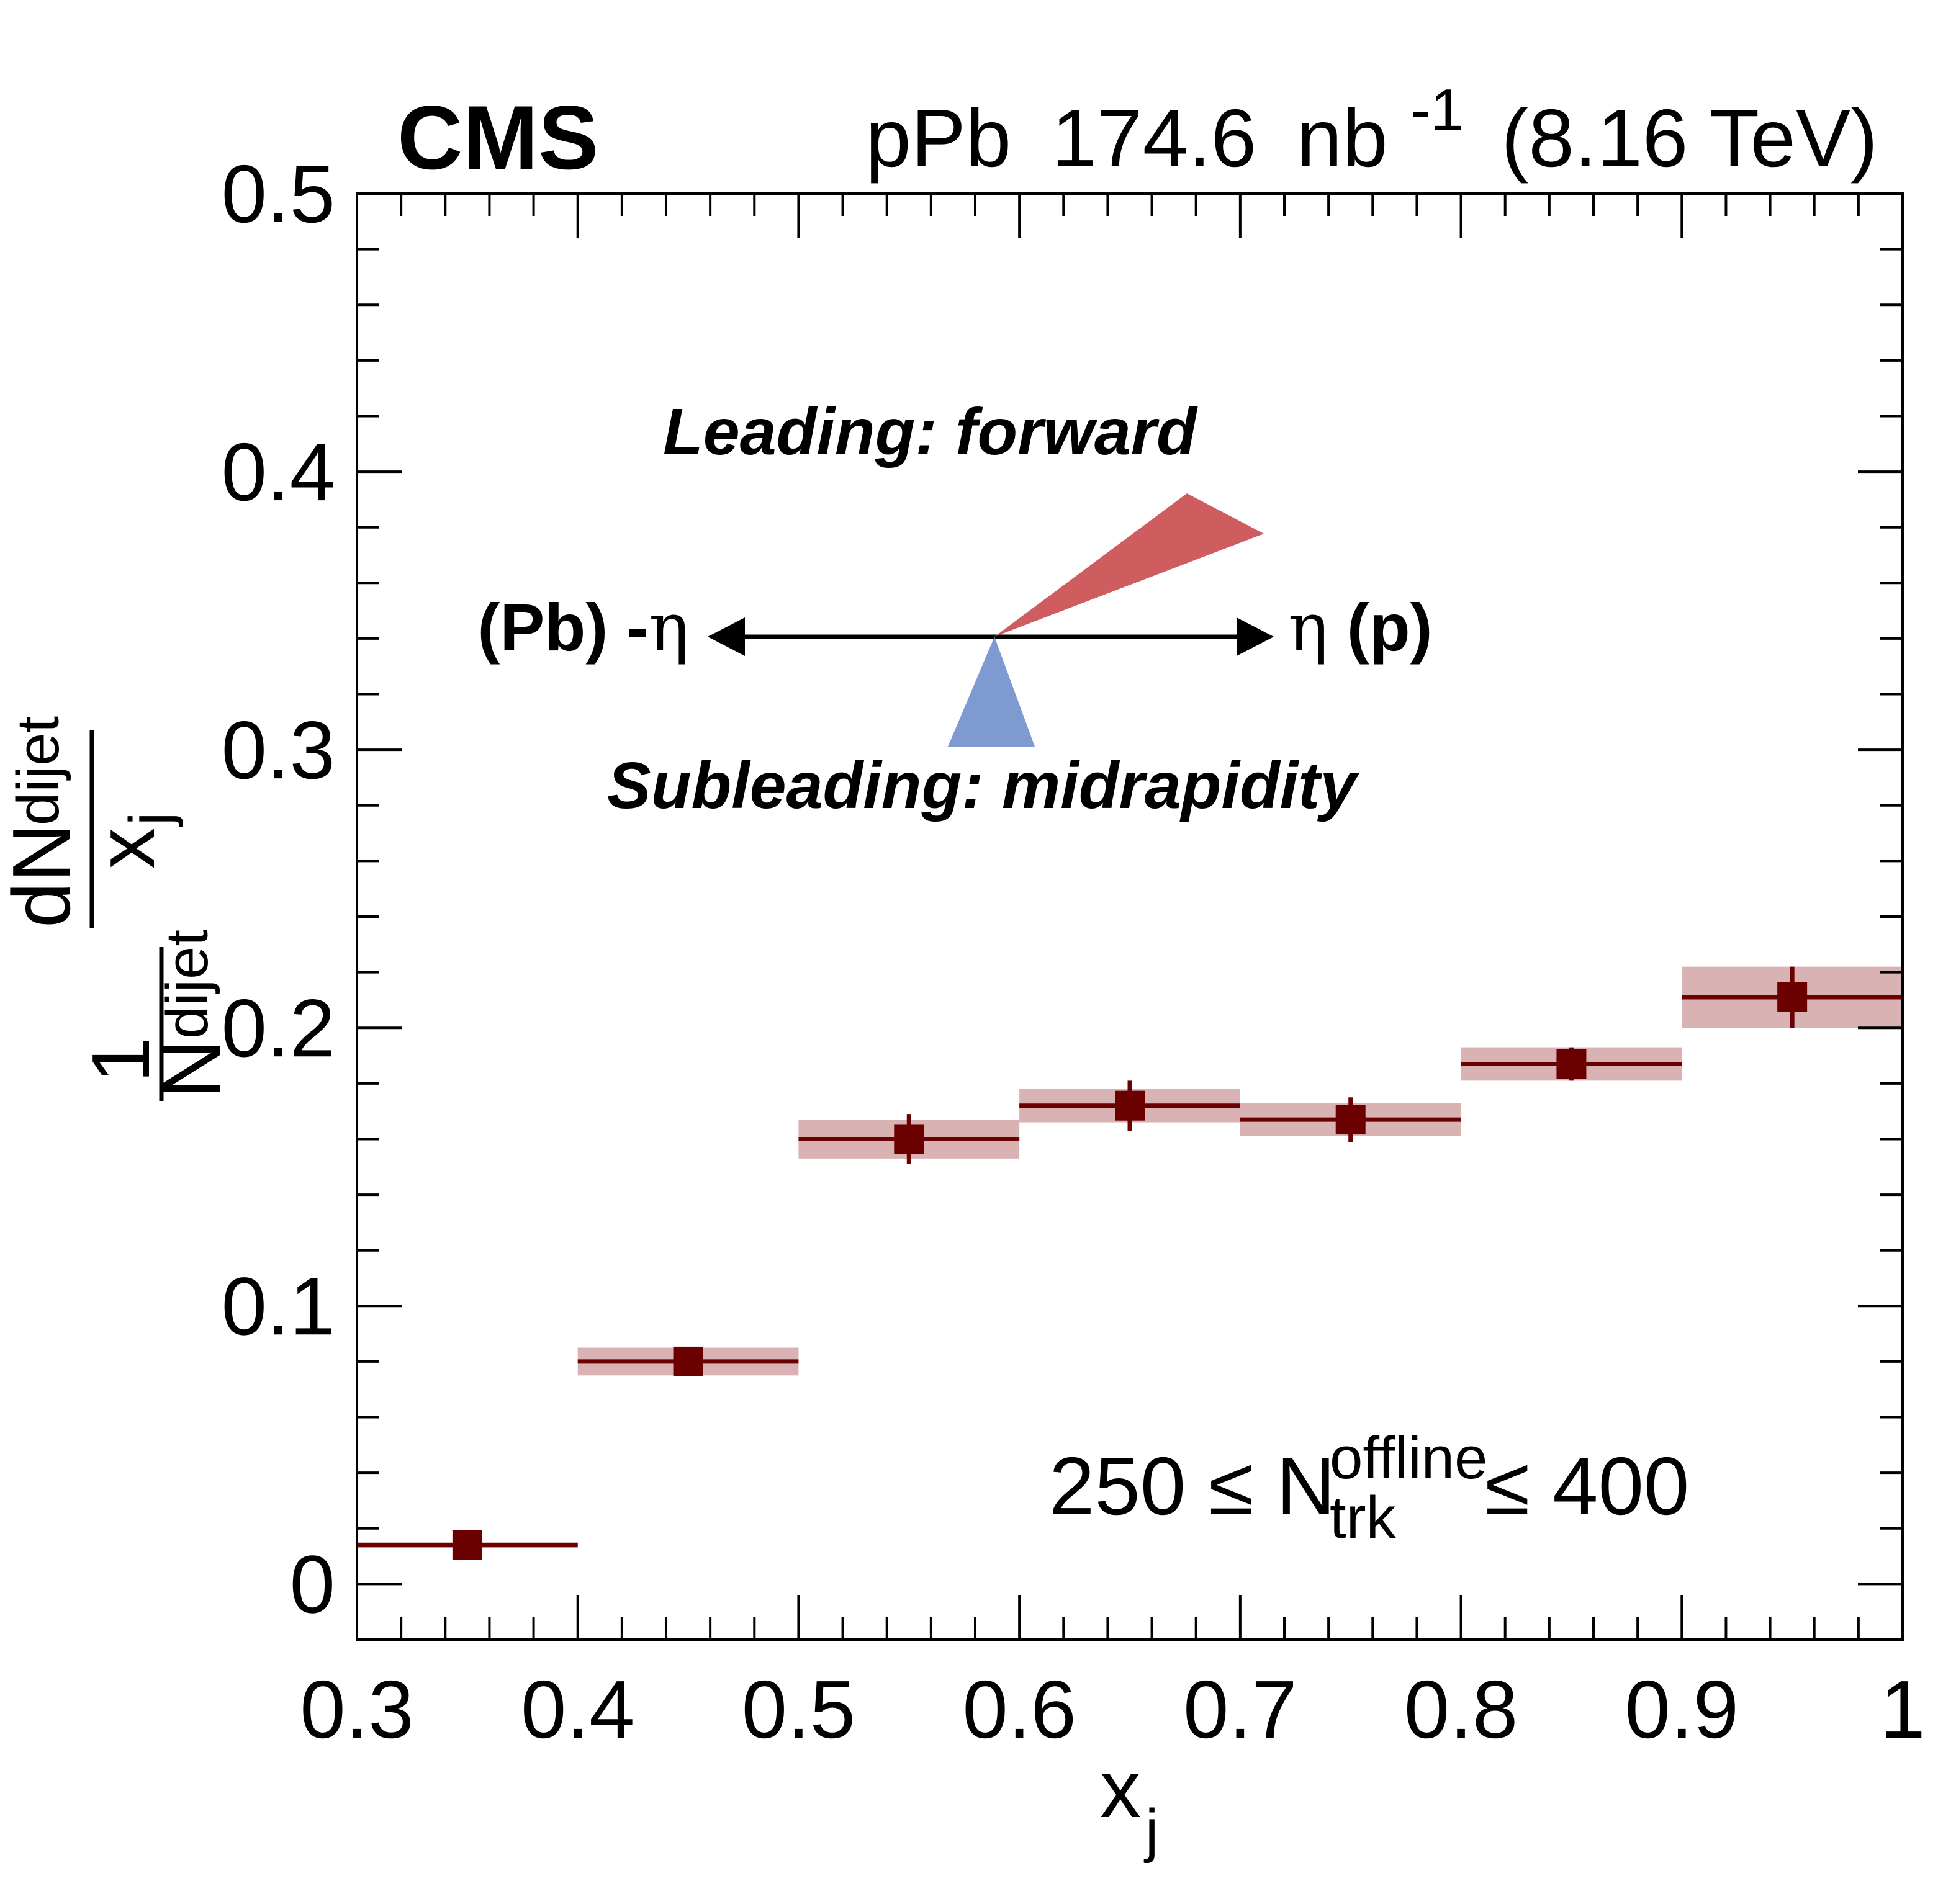  Describe the element at coordinates (1120, 1789) in the screenshot. I see `x-axis-title: x` at that location.